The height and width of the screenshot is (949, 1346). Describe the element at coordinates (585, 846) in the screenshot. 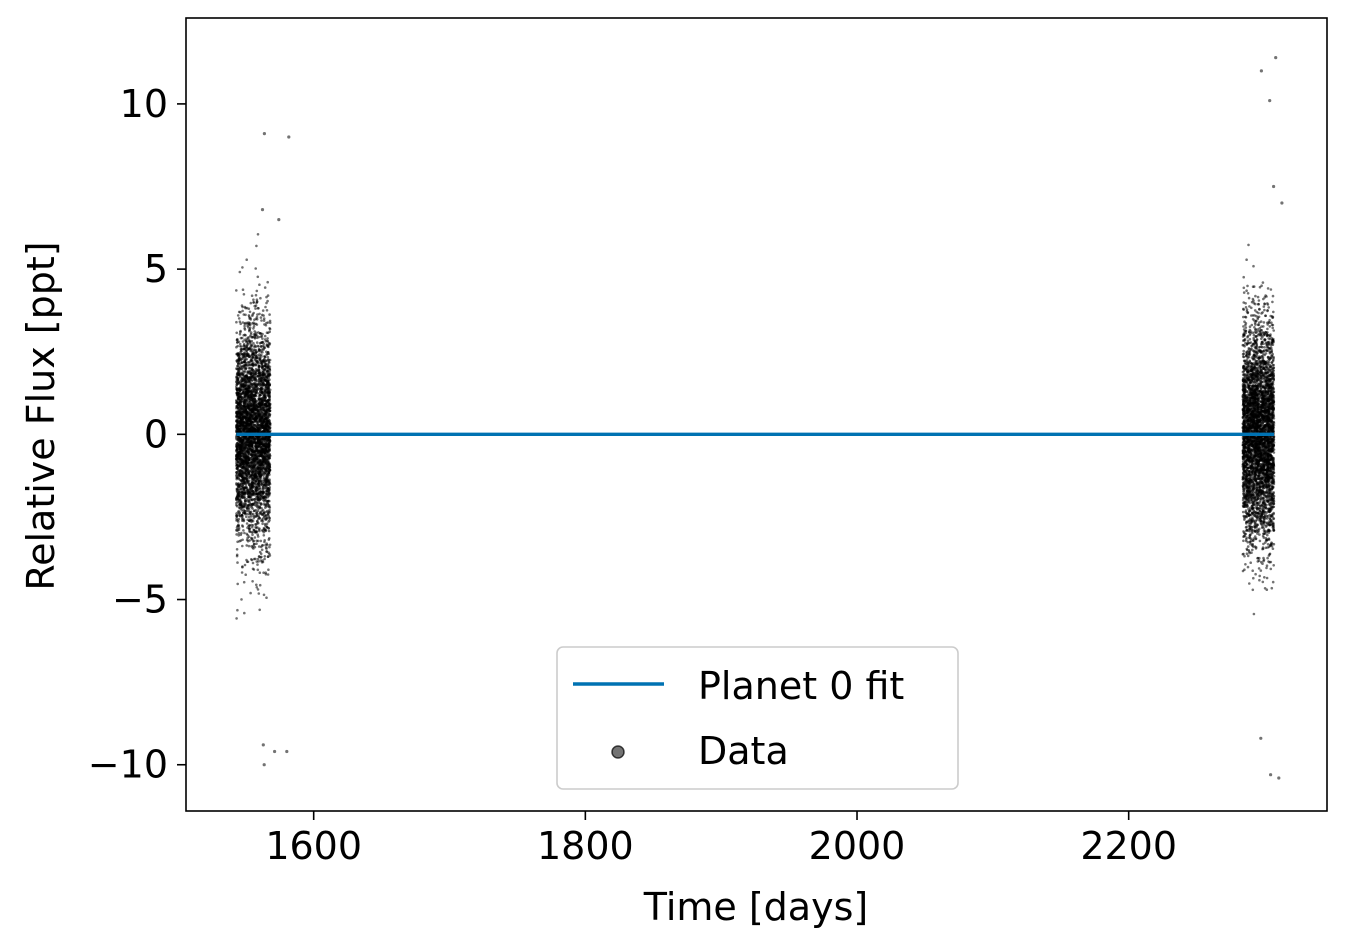

I see `x-tick-label: 1800` at that location.